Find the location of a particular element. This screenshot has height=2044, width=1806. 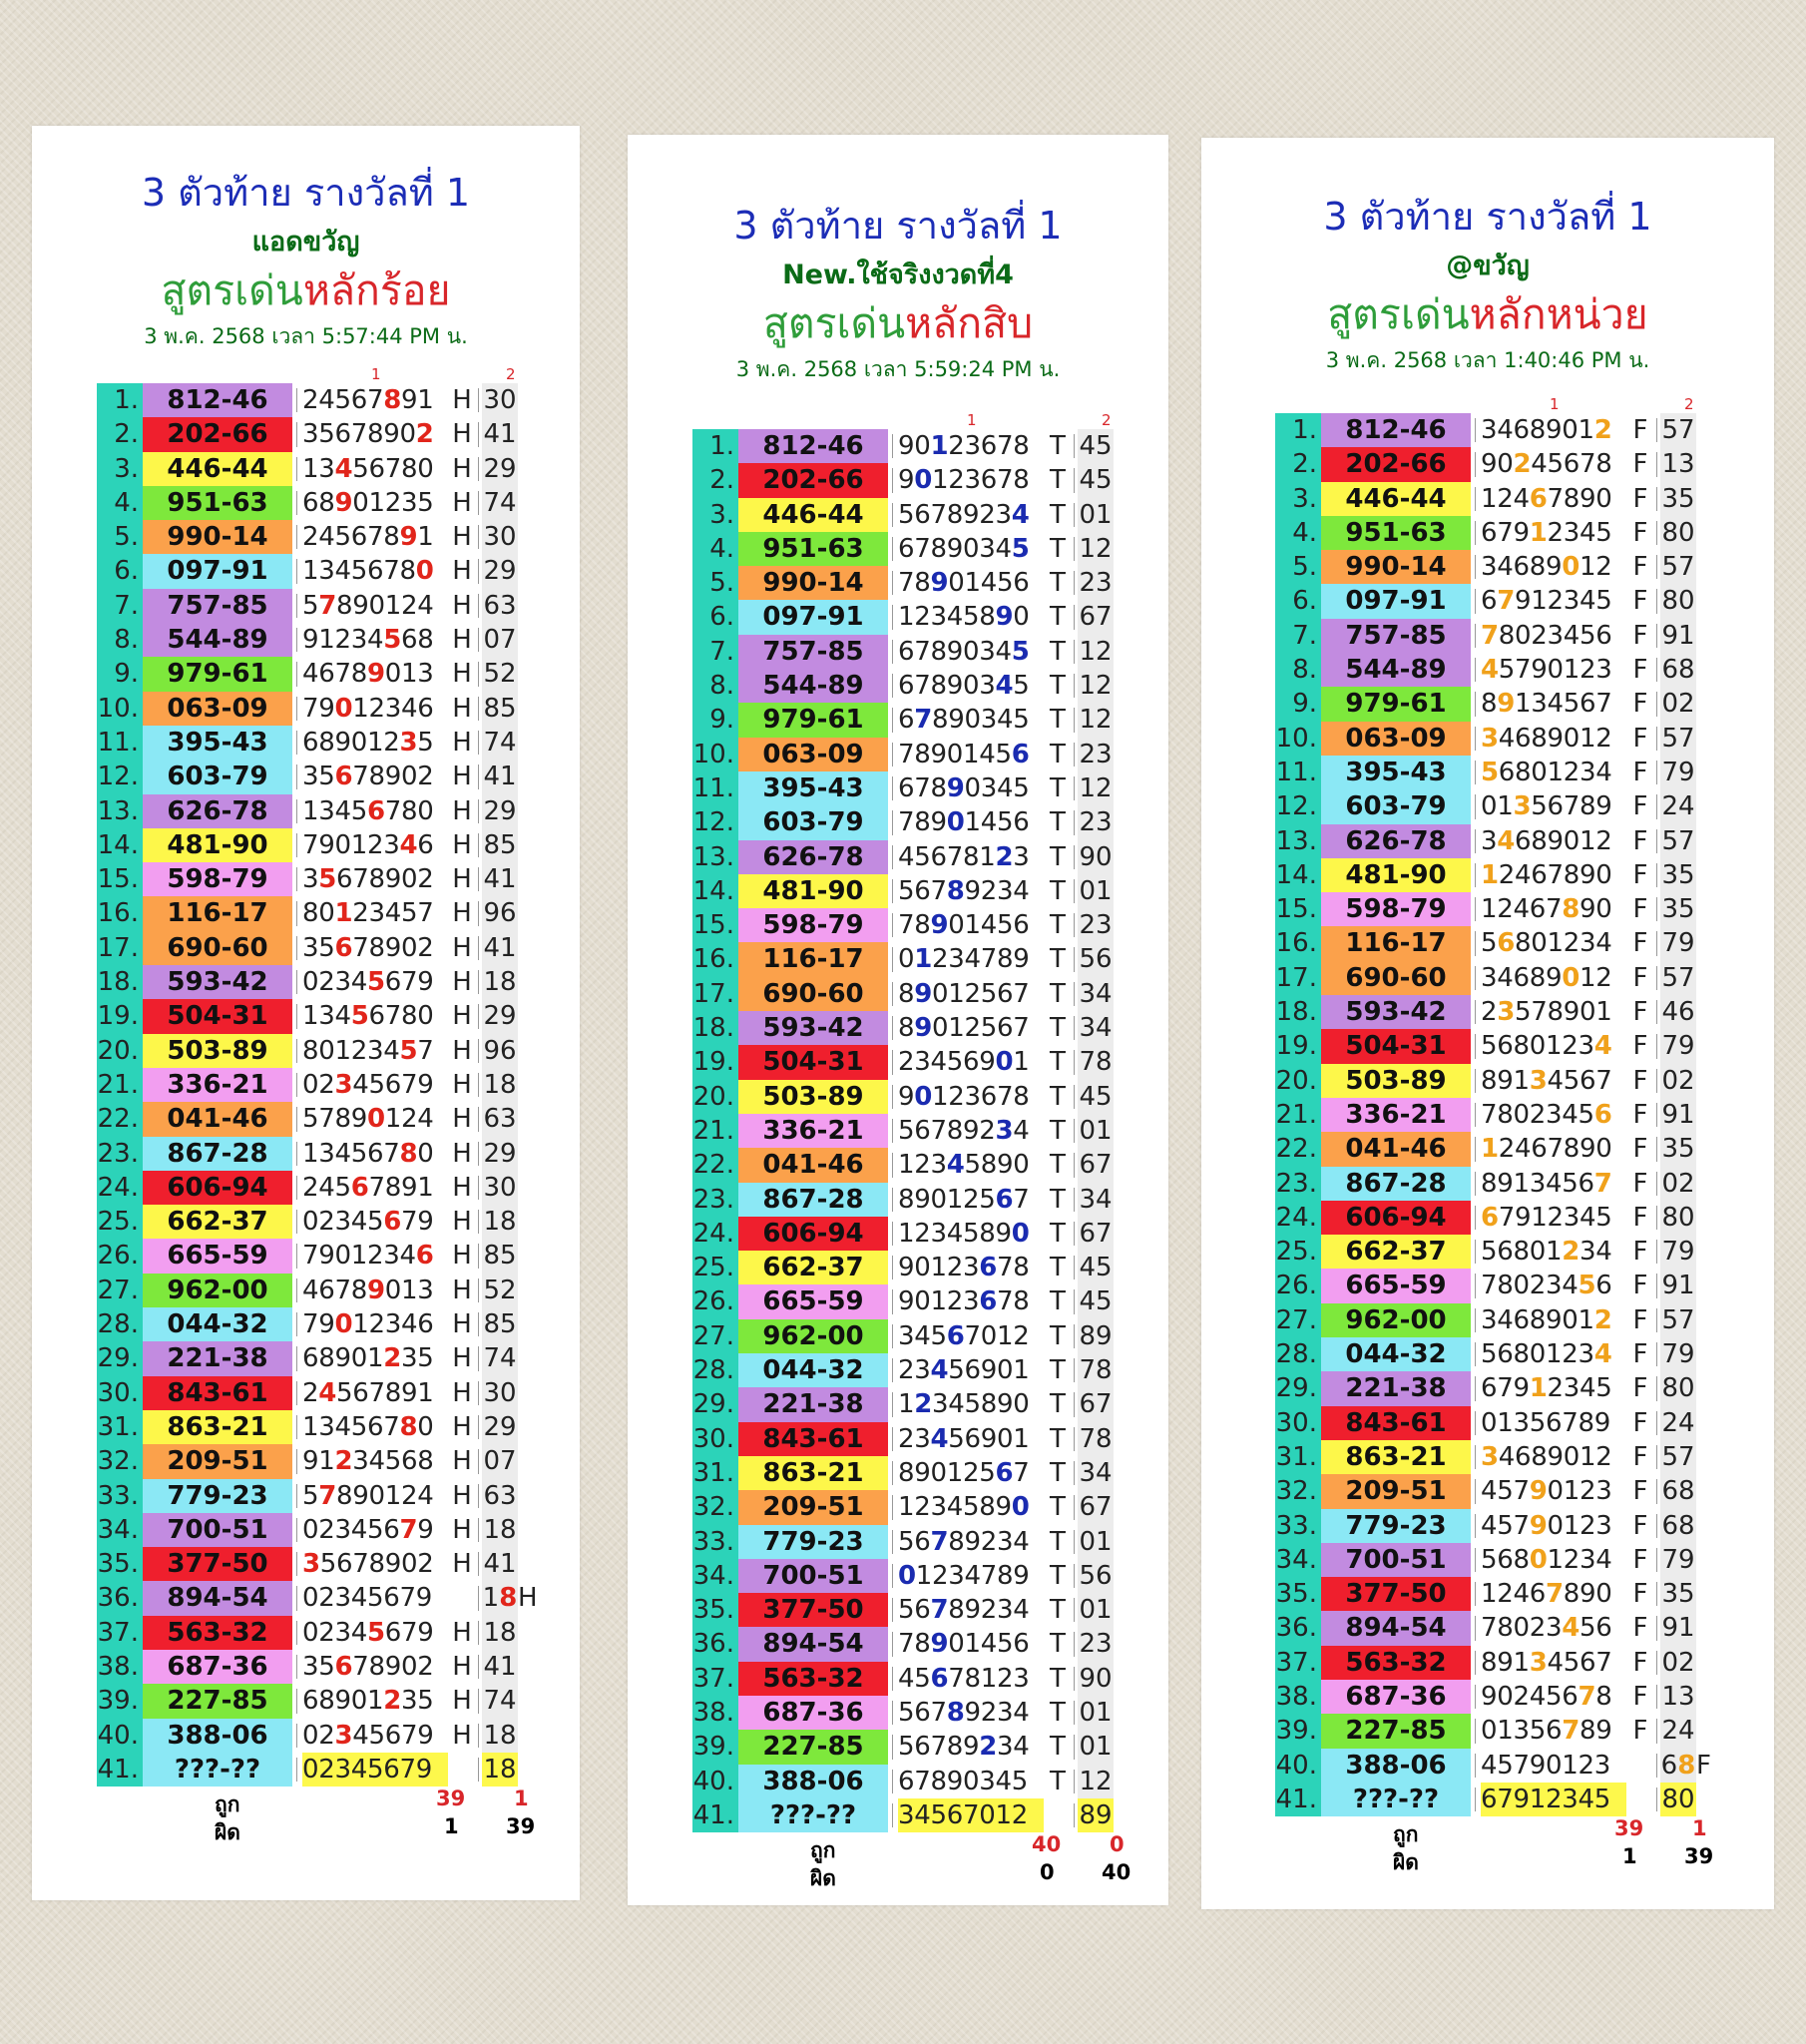

correct-count-1: 39 is located at coordinates (1629, 1828).